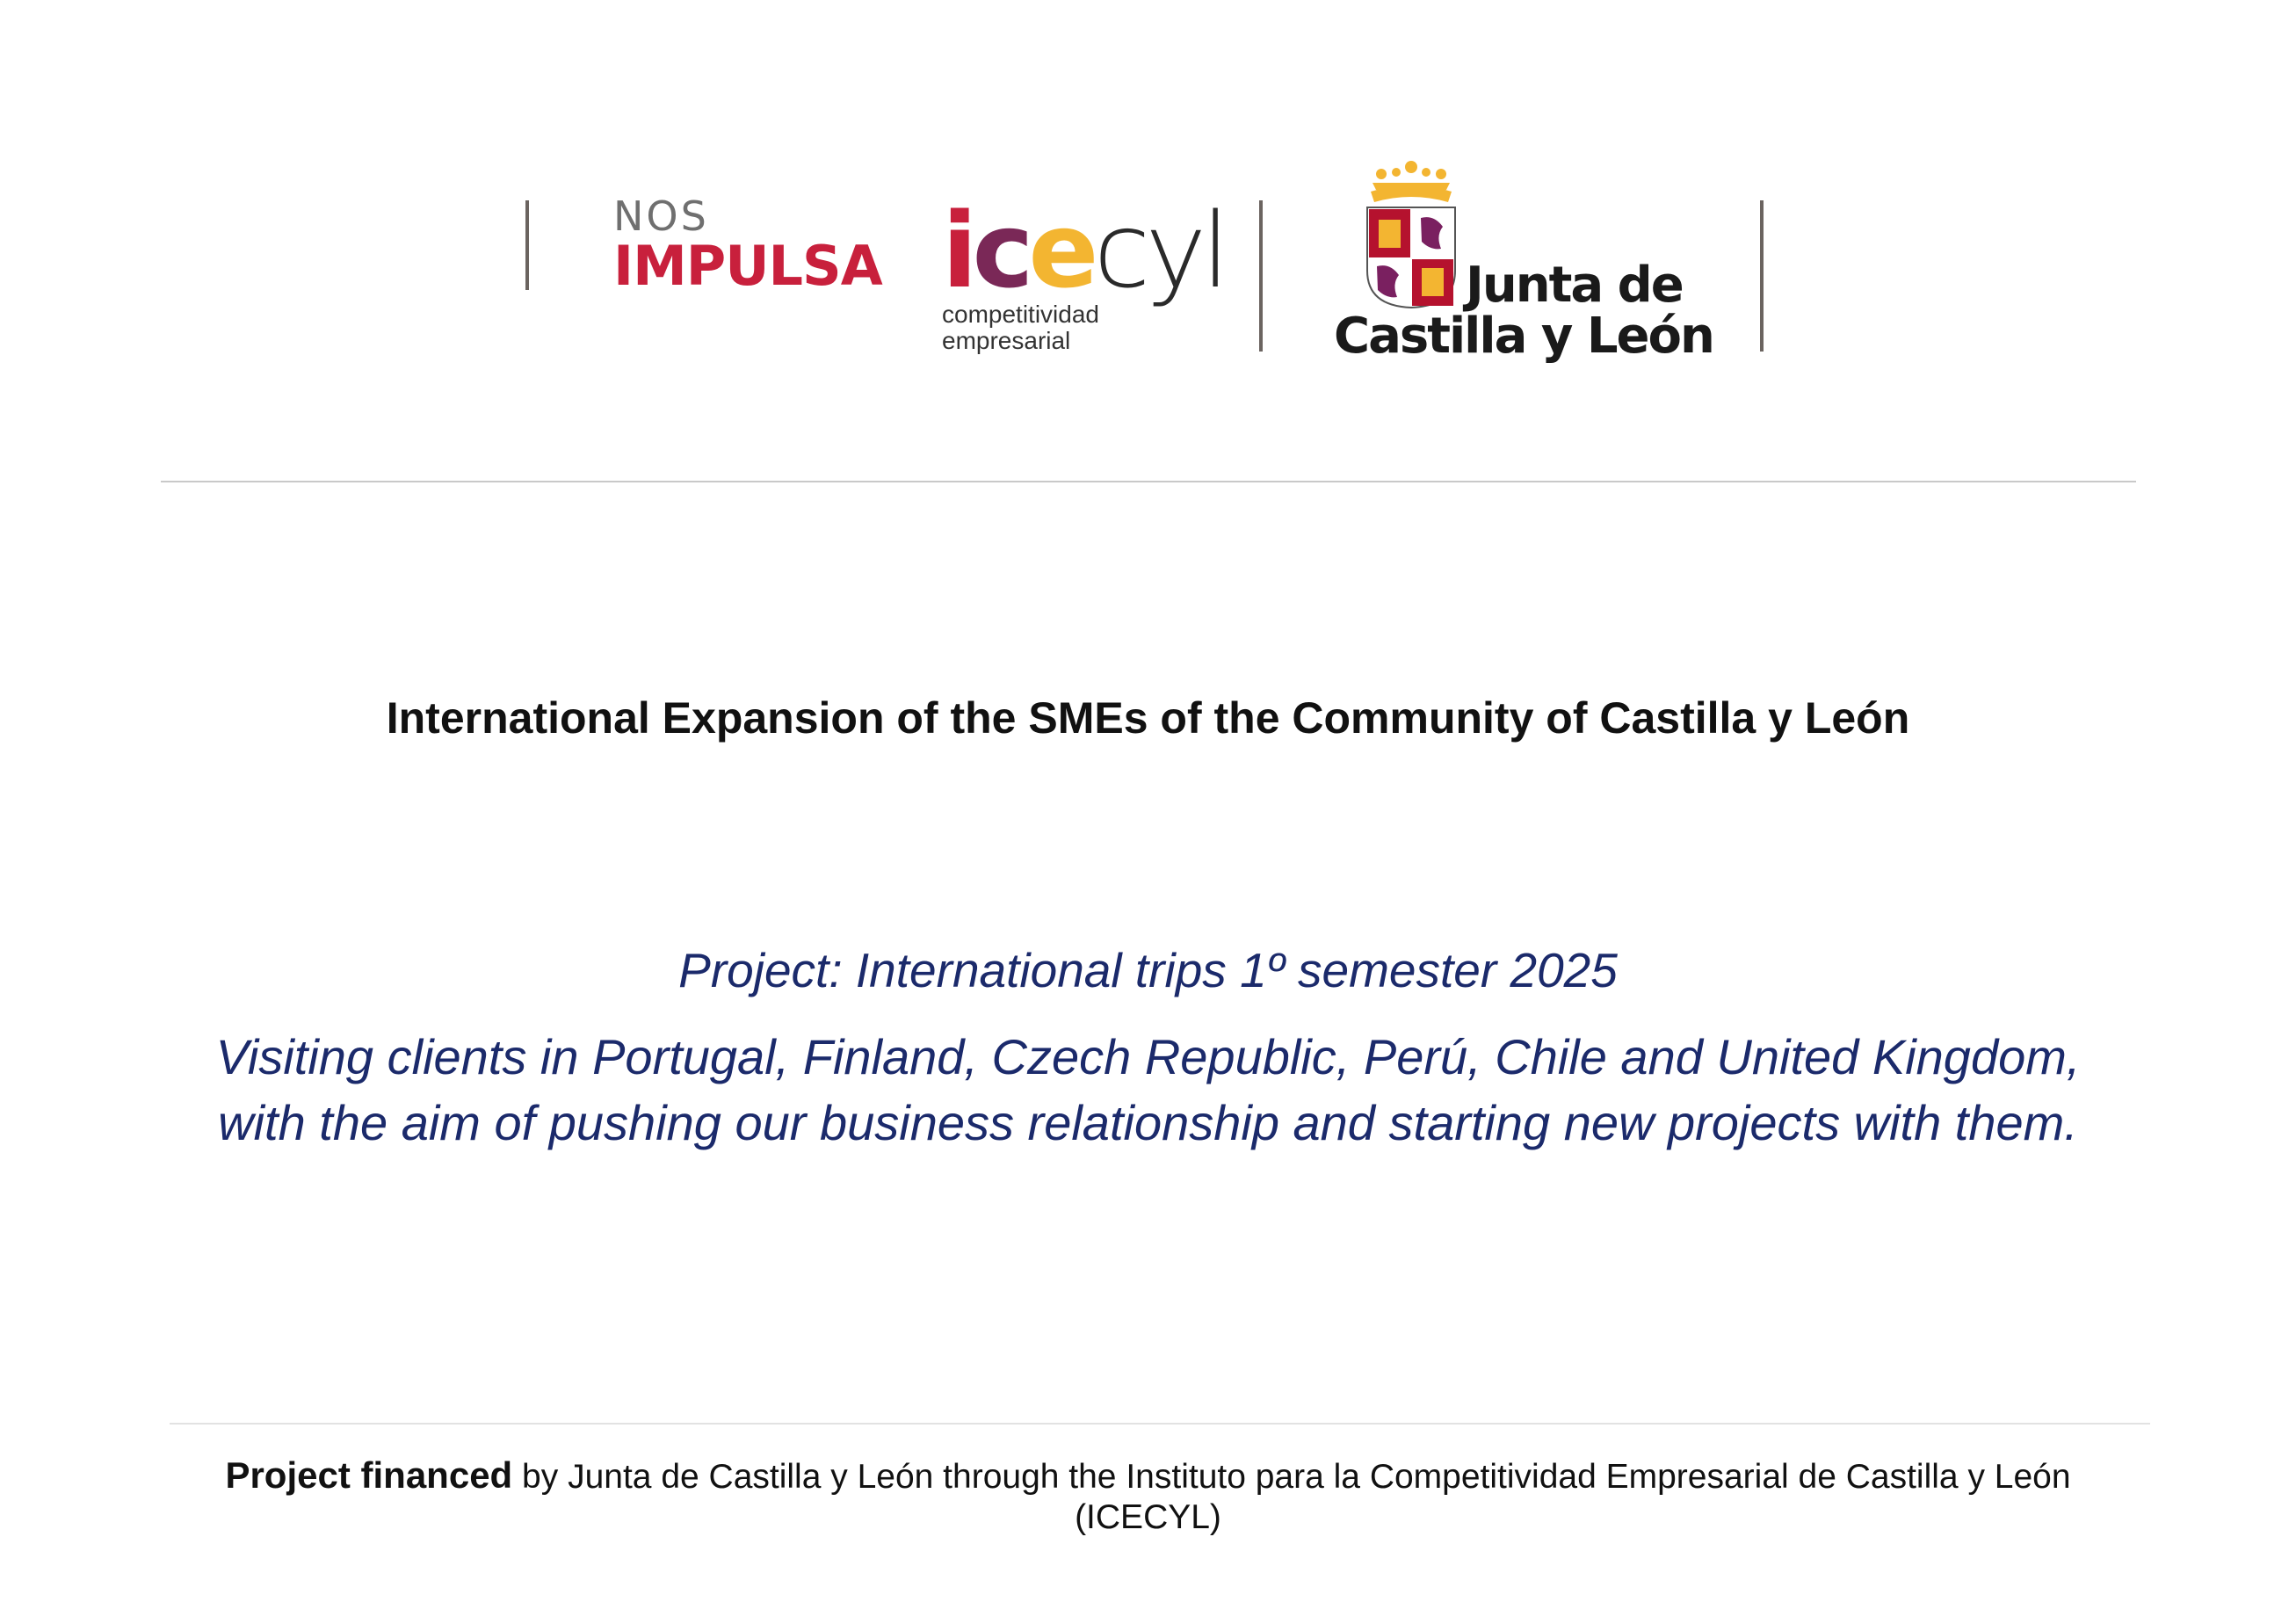  I want to click on junta-line2: Castilla y León, so click(1524, 337).